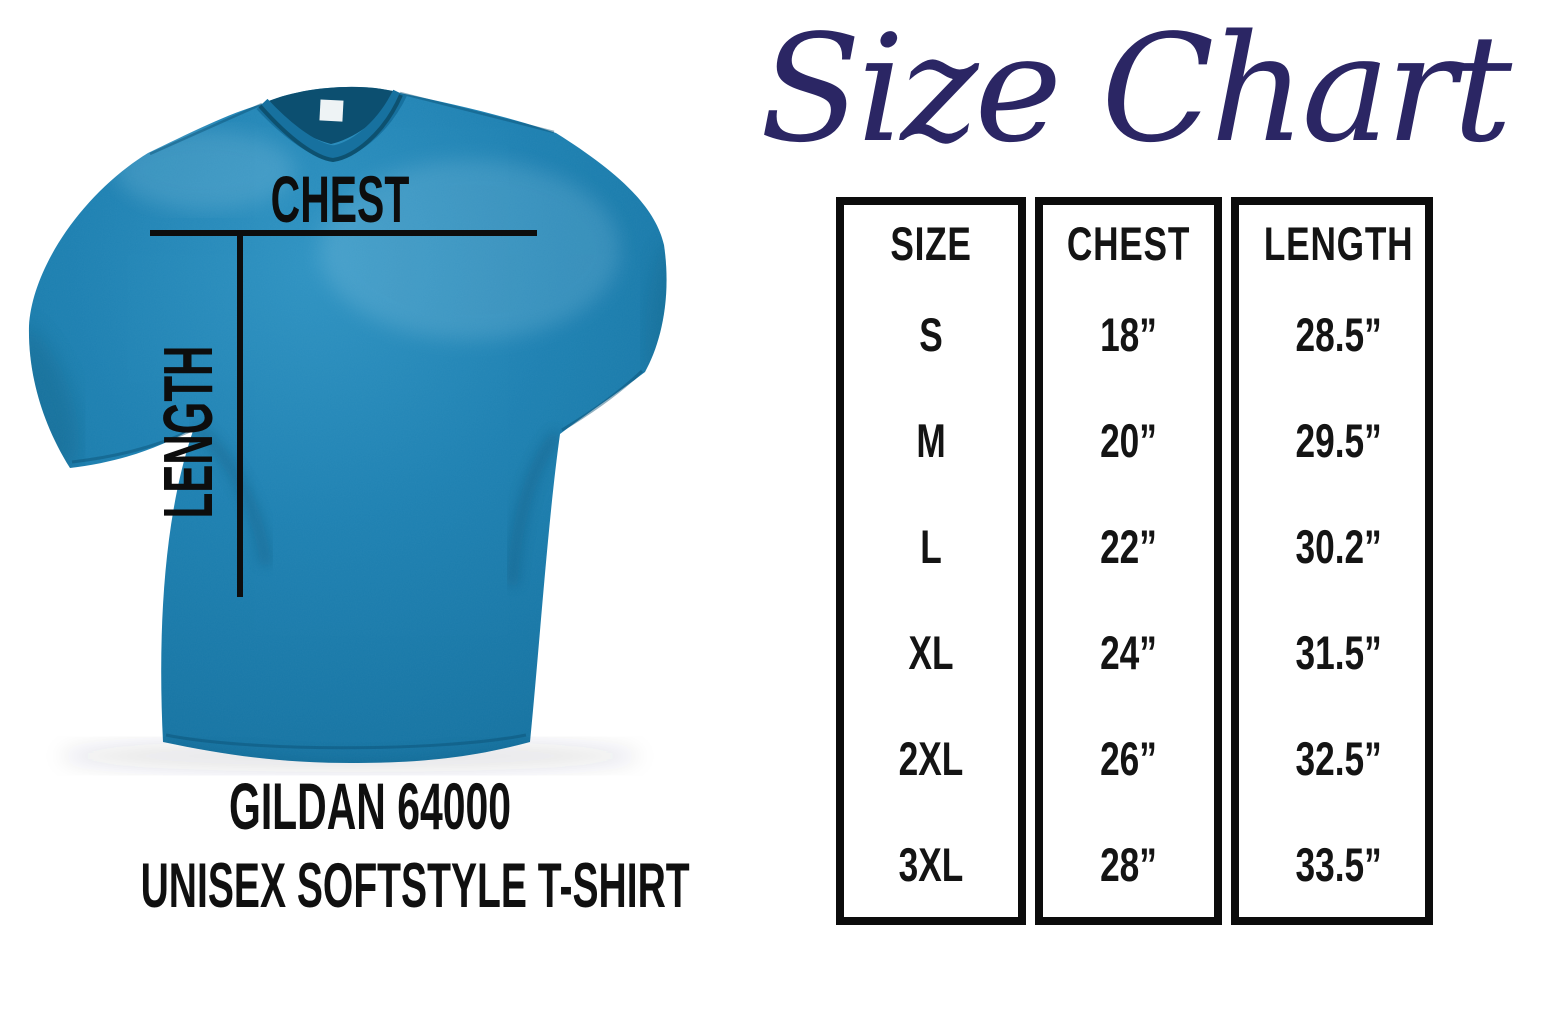 Image resolution: width=1553 pixels, height=1023 pixels. What do you see at coordinates (931, 440) in the screenshot?
I see `size-cell: M` at bounding box center [931, 440].